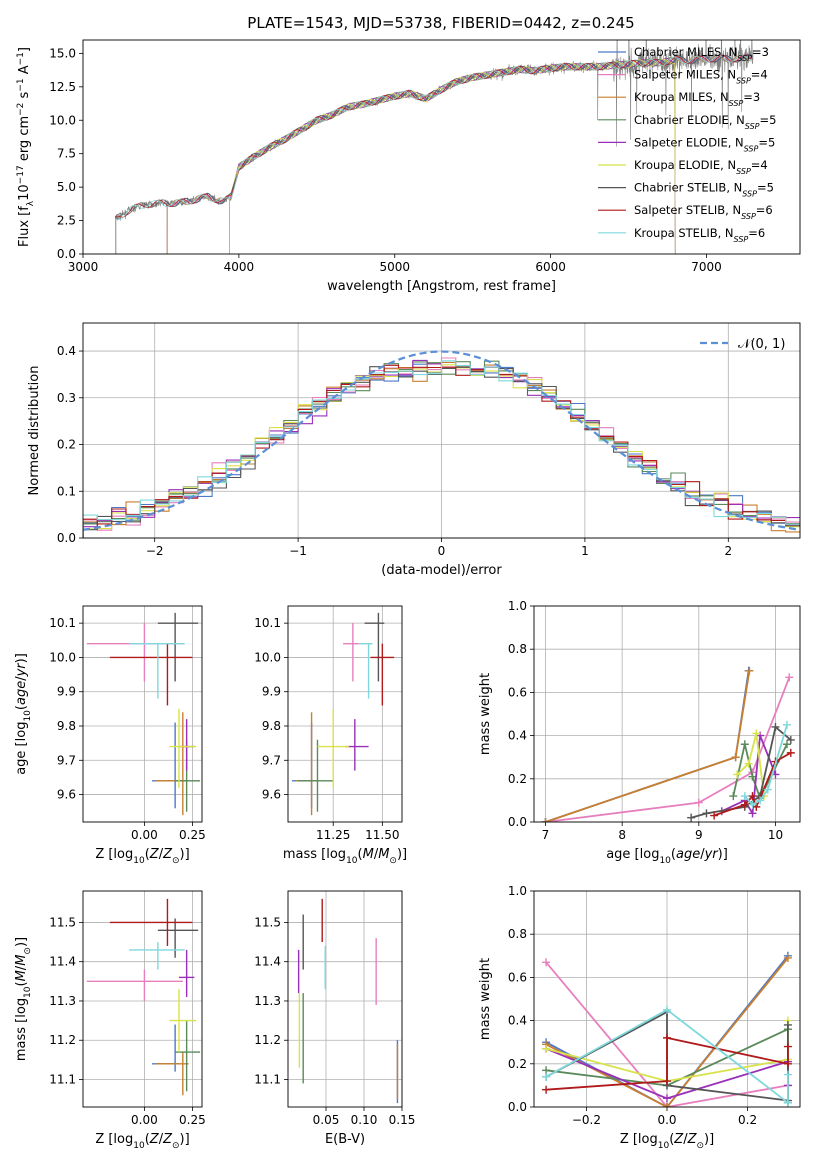  Describe the element at coordinates (688, 188) in the screenshot. I see `legend-label-text: Chabrier STELIB, N` at that location.